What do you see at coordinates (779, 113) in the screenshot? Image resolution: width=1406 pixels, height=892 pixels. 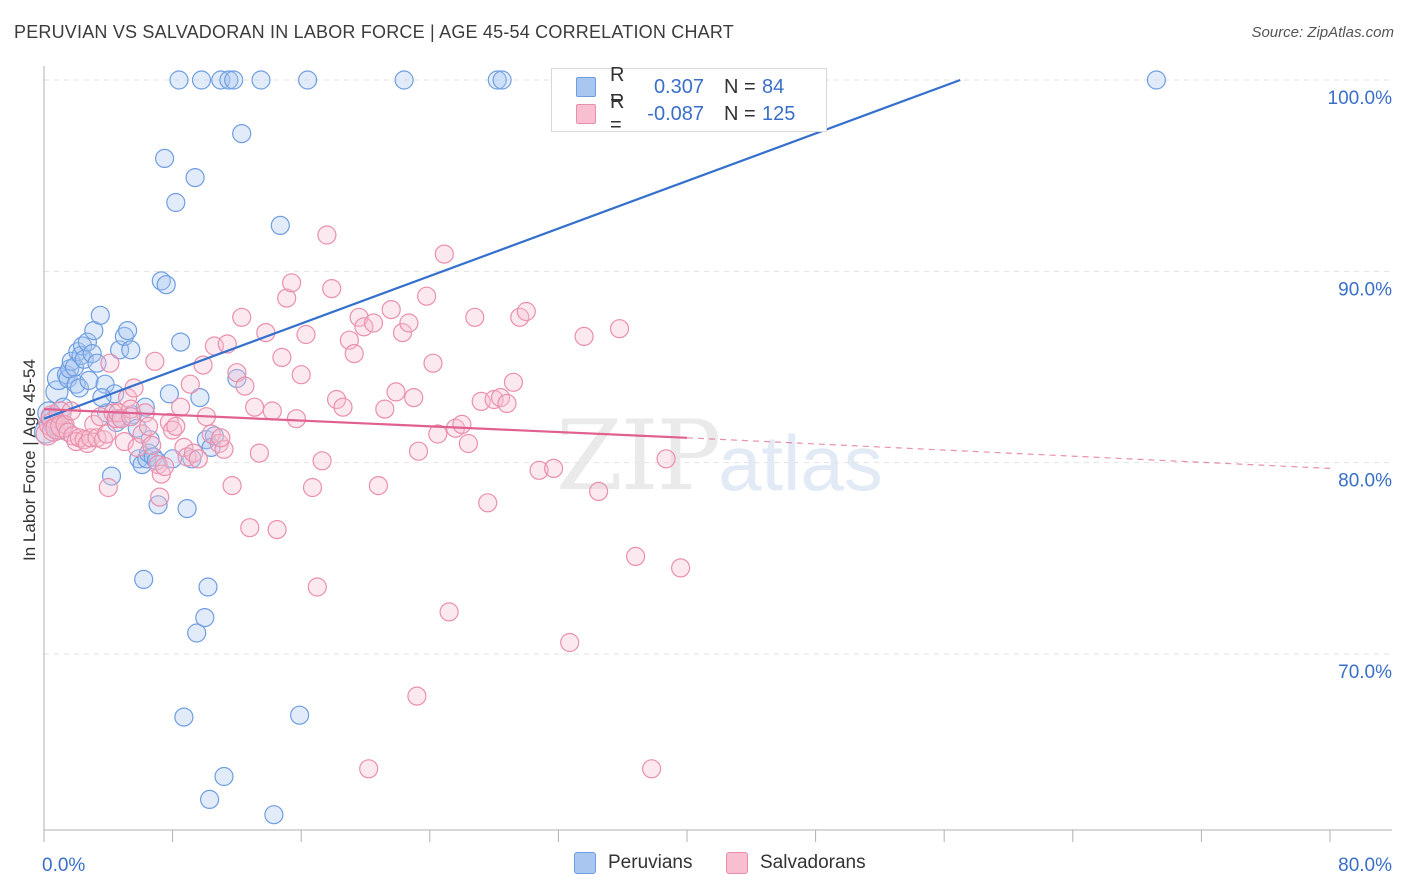 I see `n-value: 125` at bounding box center [779, 113].